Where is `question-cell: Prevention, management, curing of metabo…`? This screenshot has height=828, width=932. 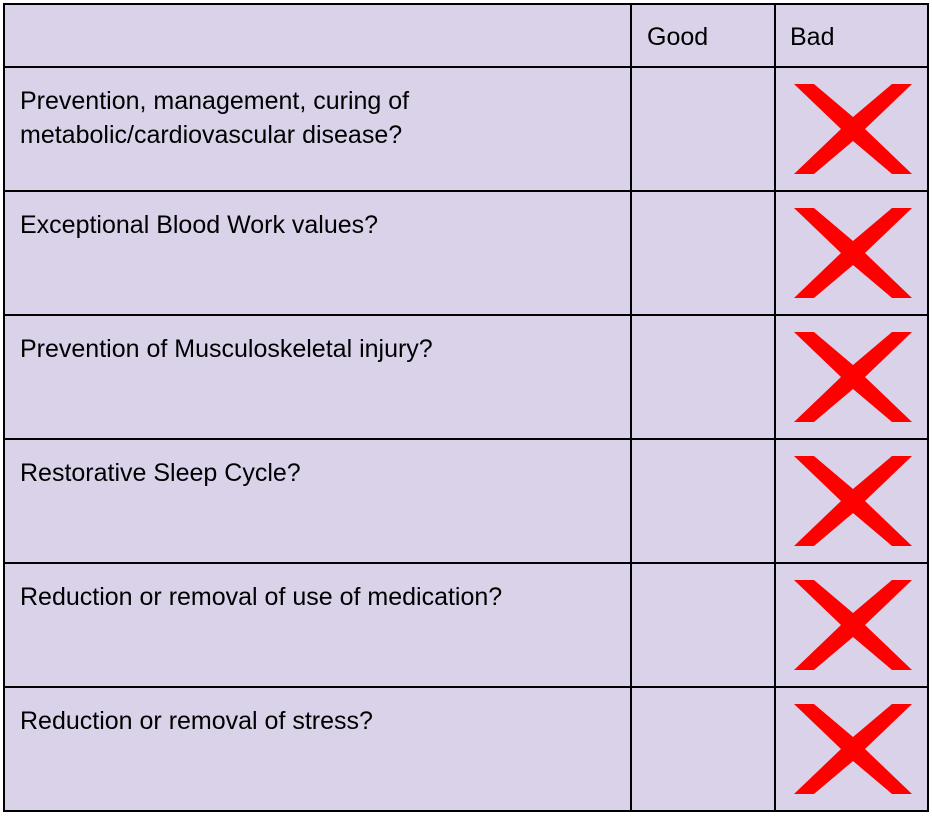 question-cell: Prevention, management, curing of metabo… is located at coordinates (317, 129).